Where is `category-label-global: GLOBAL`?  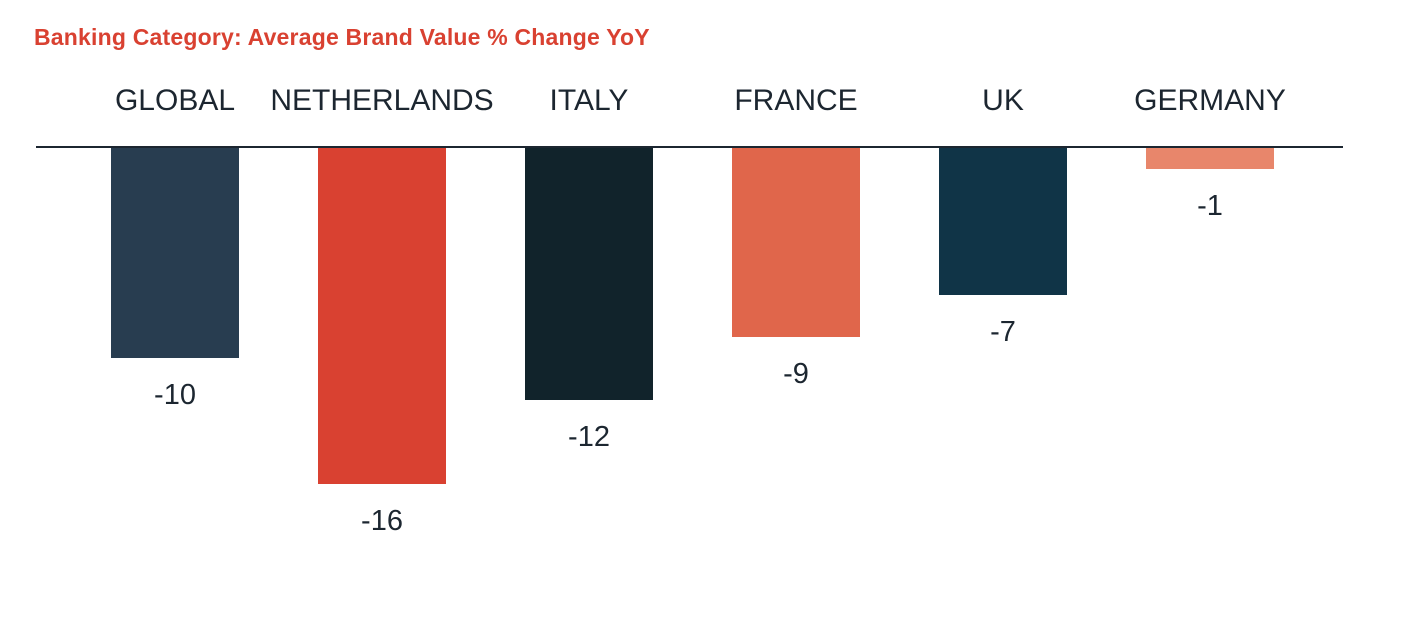 category-label-global: GLOBAL is located at coordinates (175, 100).